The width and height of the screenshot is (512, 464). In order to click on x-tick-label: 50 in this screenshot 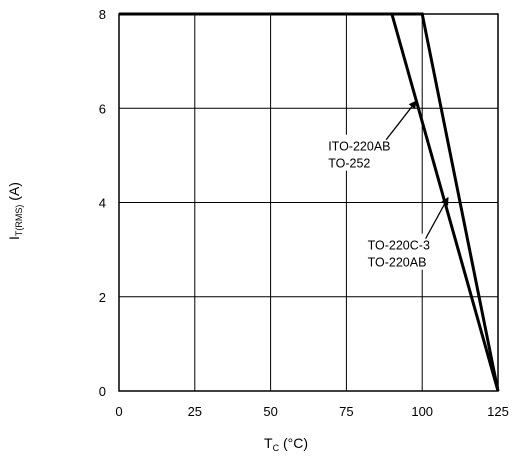, I will do `click(270, 411)`.